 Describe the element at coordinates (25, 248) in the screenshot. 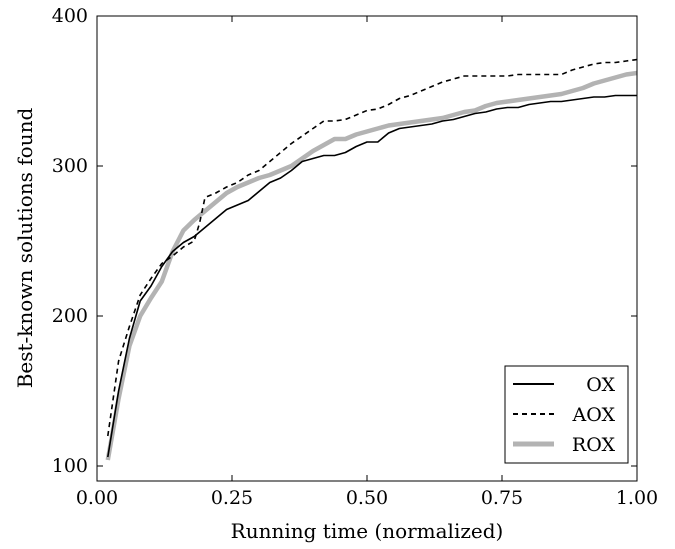

I see `y-axis-label: Best-known solutions found` at that location.